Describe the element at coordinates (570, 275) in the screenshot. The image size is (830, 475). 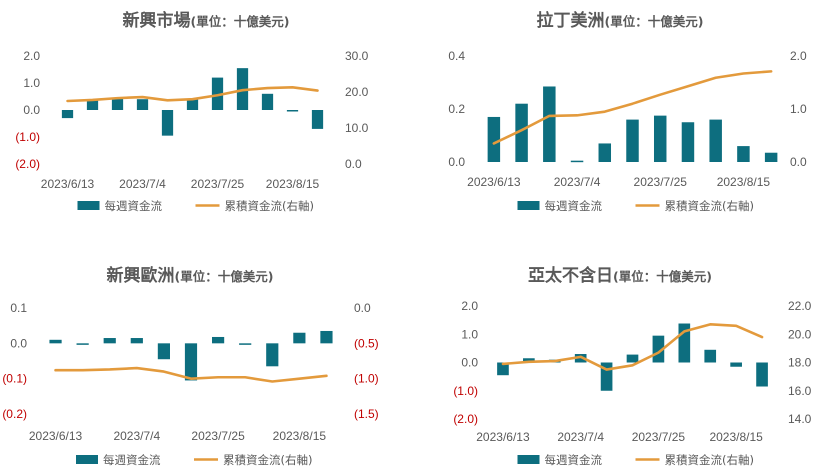
I see `chart-title-main: 亞太不含日` at that location.